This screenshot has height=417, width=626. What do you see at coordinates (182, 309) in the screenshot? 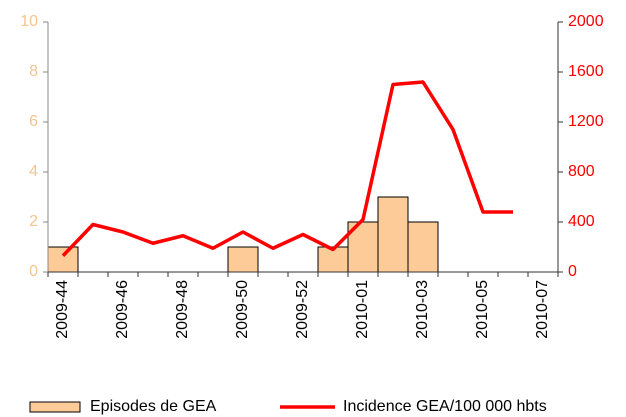
I see `x-tick-label: 2009-48` at bounding box center [182, 309].